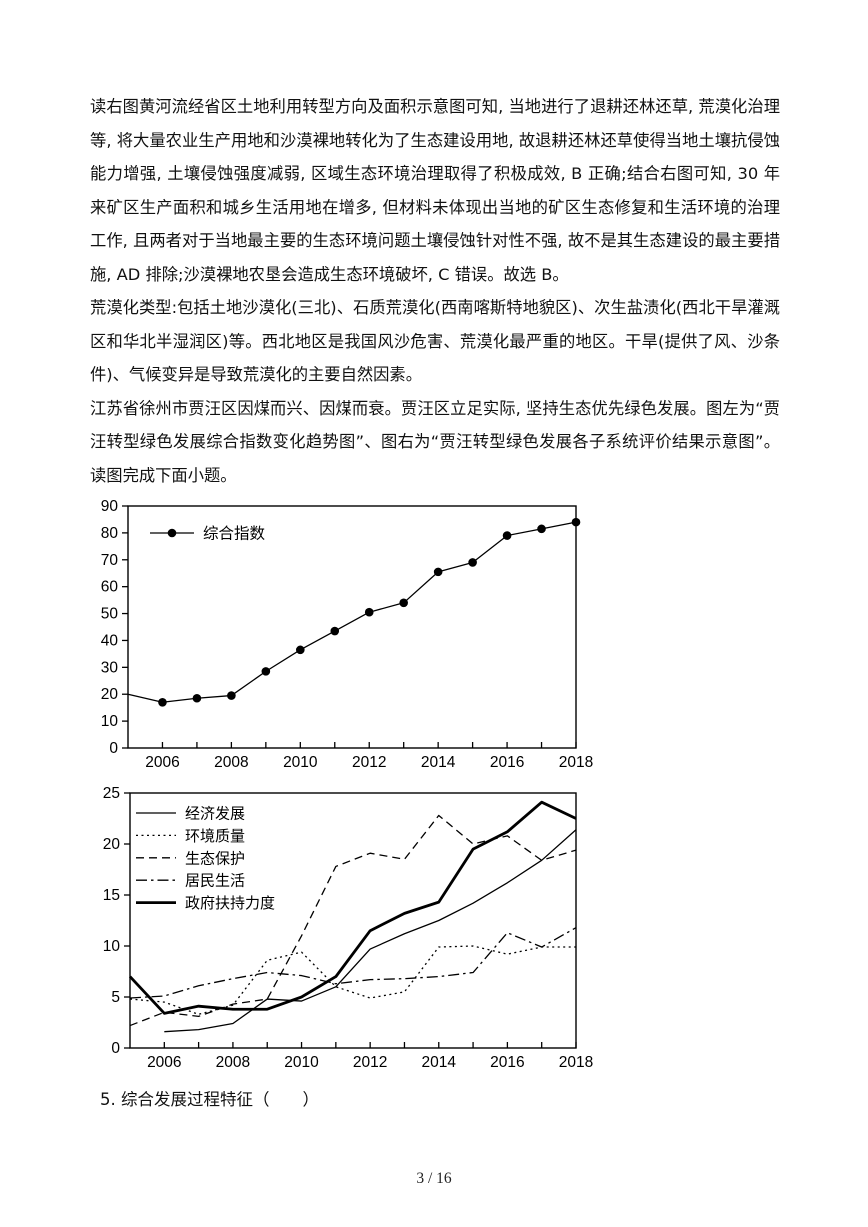 The image size is (868, 1227). Describe the element at coordinates (110, 533) in the screenshot. I see `svg-text: 80` at that location.